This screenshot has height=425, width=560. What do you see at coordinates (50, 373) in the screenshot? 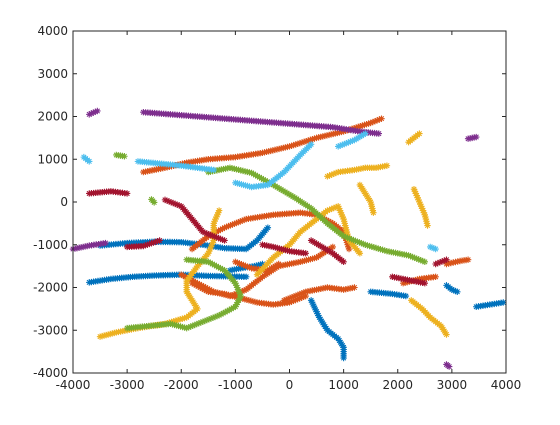
I see `y-tick-label: -4000` at bounding box center [50, 373].